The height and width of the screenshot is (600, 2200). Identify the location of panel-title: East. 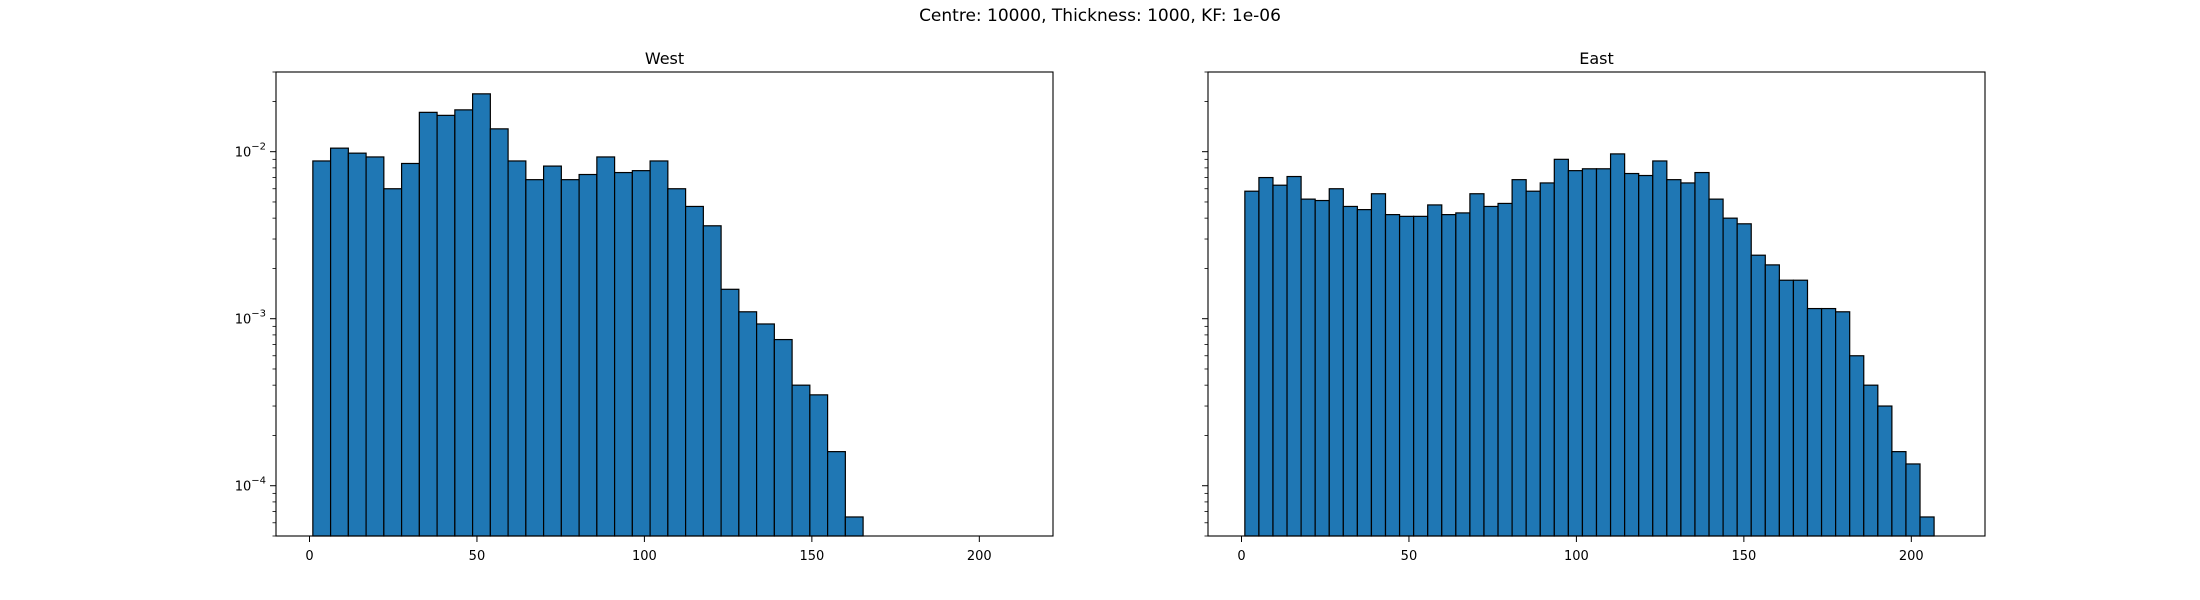
(1596, 58).